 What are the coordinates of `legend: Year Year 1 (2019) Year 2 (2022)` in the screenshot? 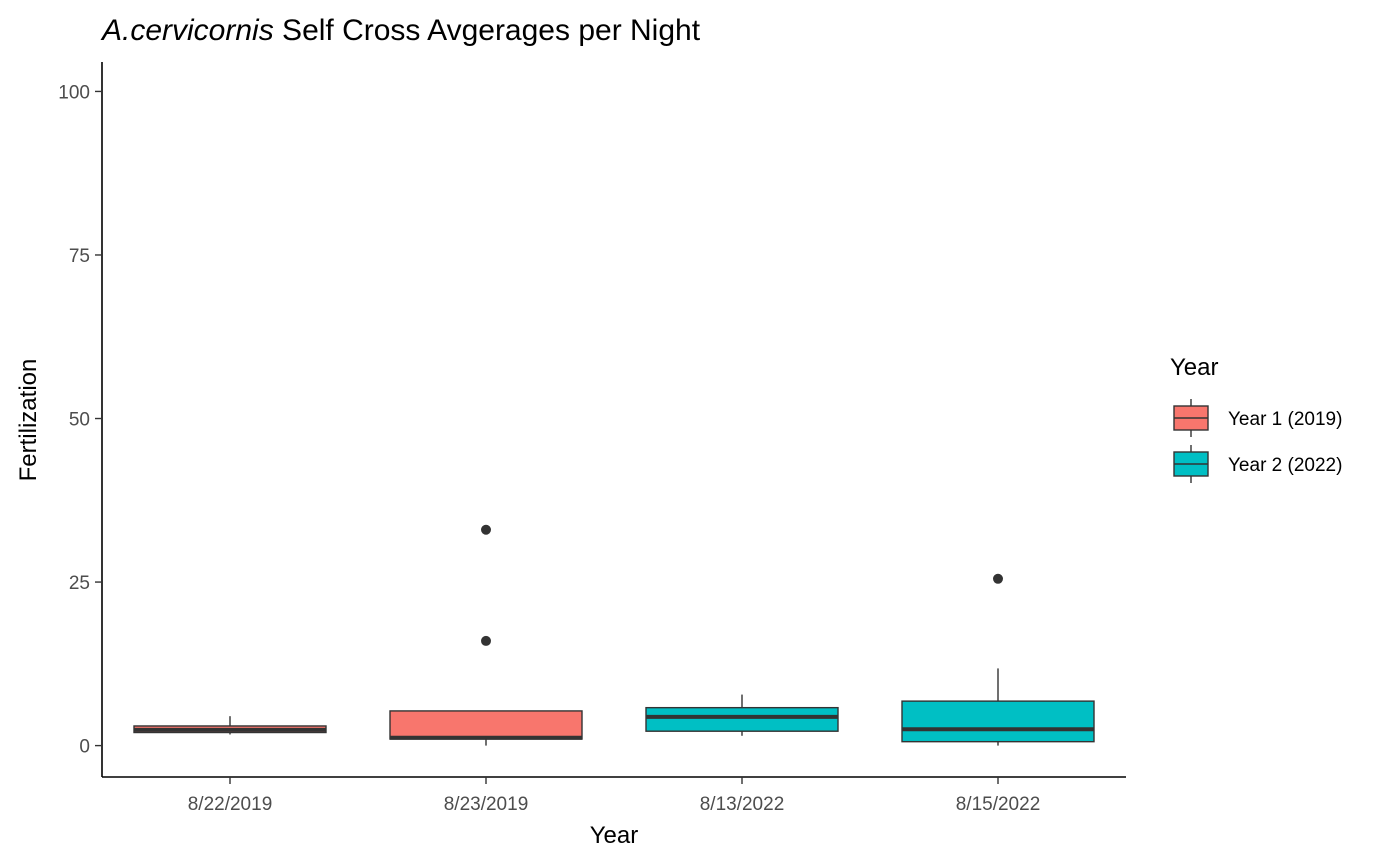 It's located at (1256, 418).